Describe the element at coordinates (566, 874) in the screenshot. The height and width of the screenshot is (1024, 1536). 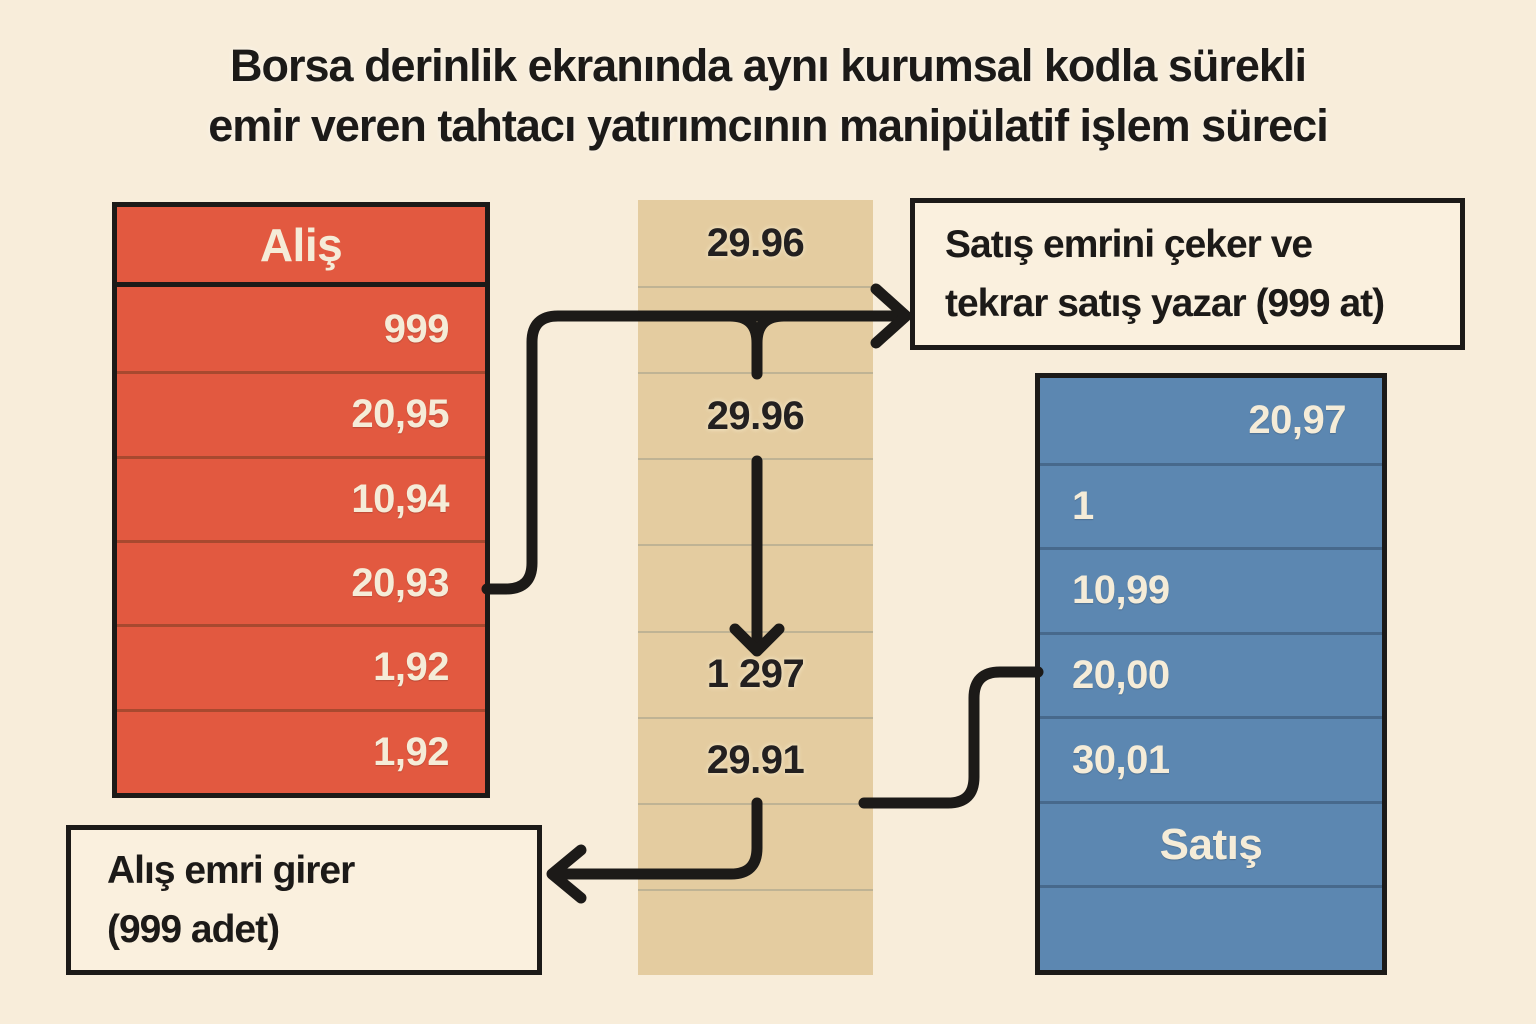
I see `arrowhead-left-icon` at that location.